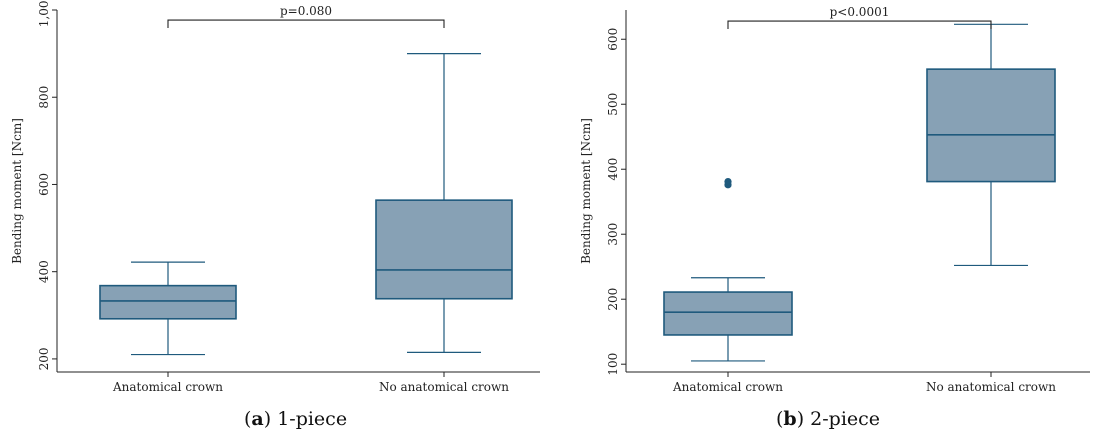 This screenshot has width=1098, height=440. I want to click on outlier-point, so click(728, 181).